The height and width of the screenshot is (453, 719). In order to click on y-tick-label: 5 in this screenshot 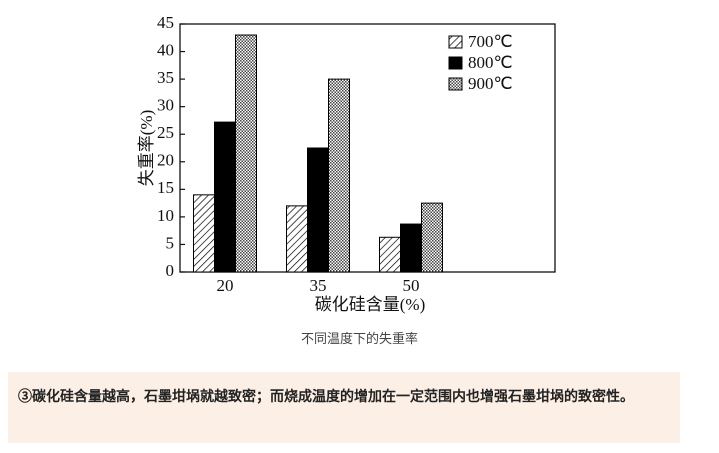, I will do `click(170, 242)`.